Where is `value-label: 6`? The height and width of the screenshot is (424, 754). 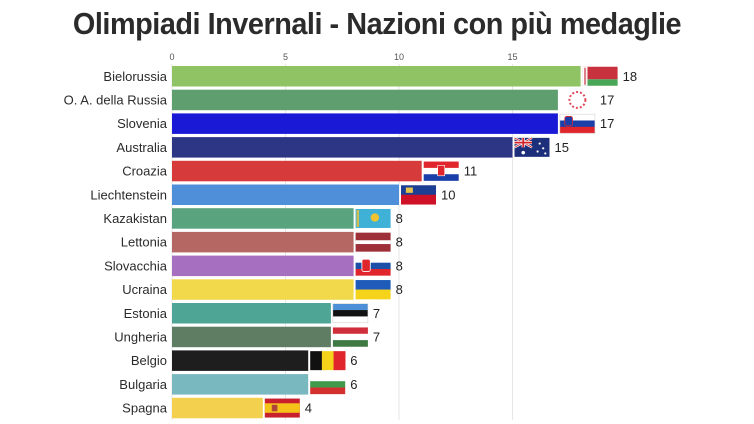
value-label: 6 is located at coordinates (353, 360).